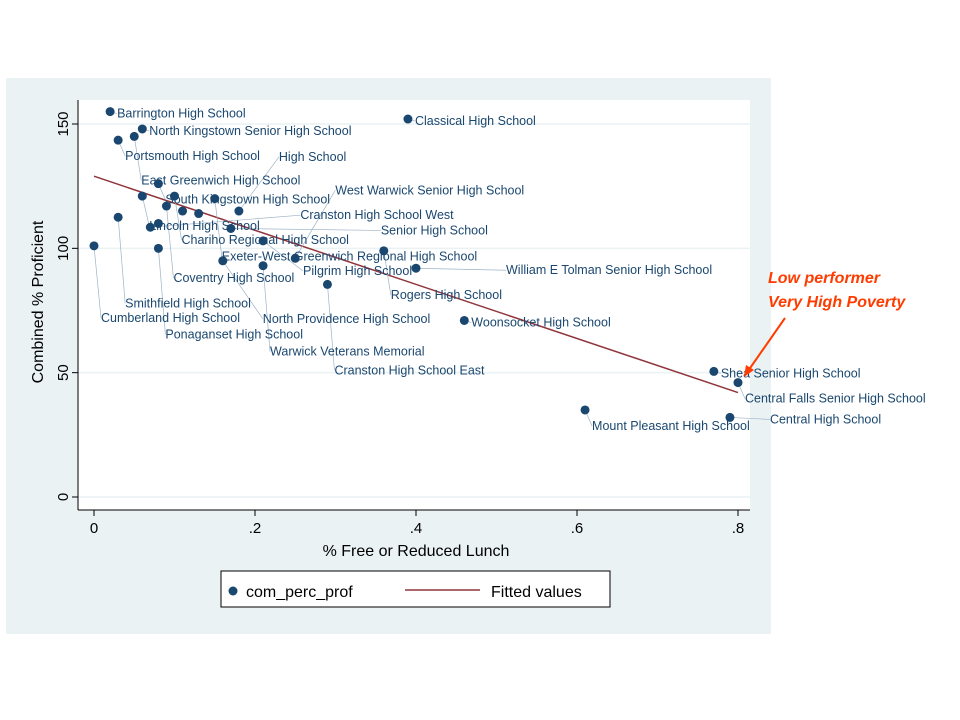 This screenshot has height=720, width=960. What do you see at coordinates (63, 248) in the screenshot?
I see `y-tick-label: 100` at bounding box center [63, 248].